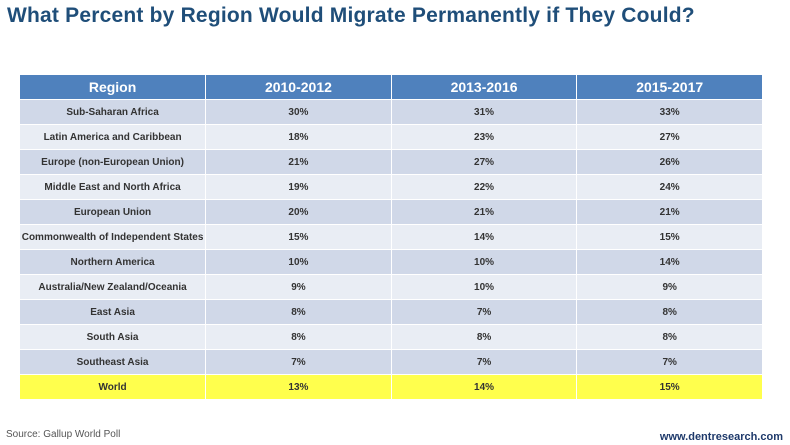  Describe the element at coordinates (113, 87) in the screenshot. I see `column-header: Region` at that location.